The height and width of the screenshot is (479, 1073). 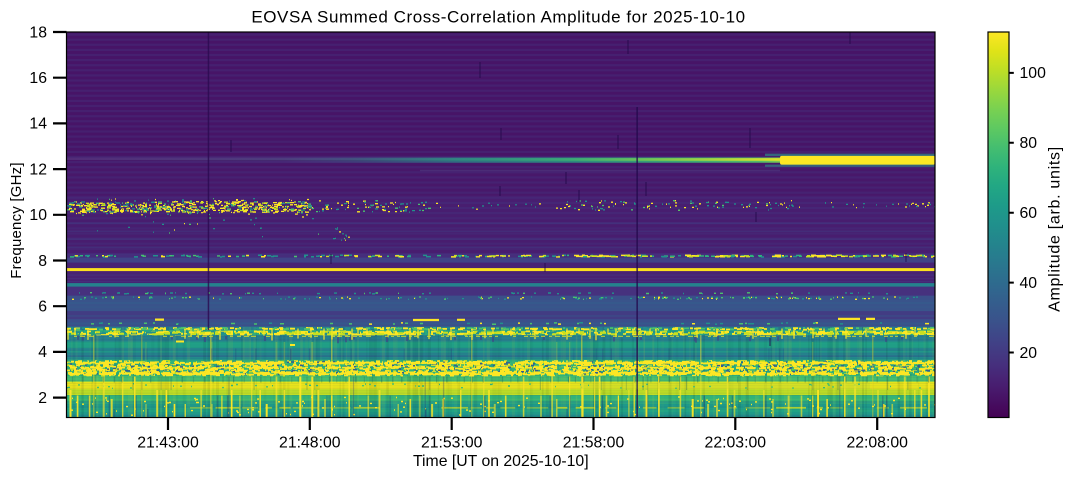 I want to click on svg-text: 8, so click(x=42, y=261).